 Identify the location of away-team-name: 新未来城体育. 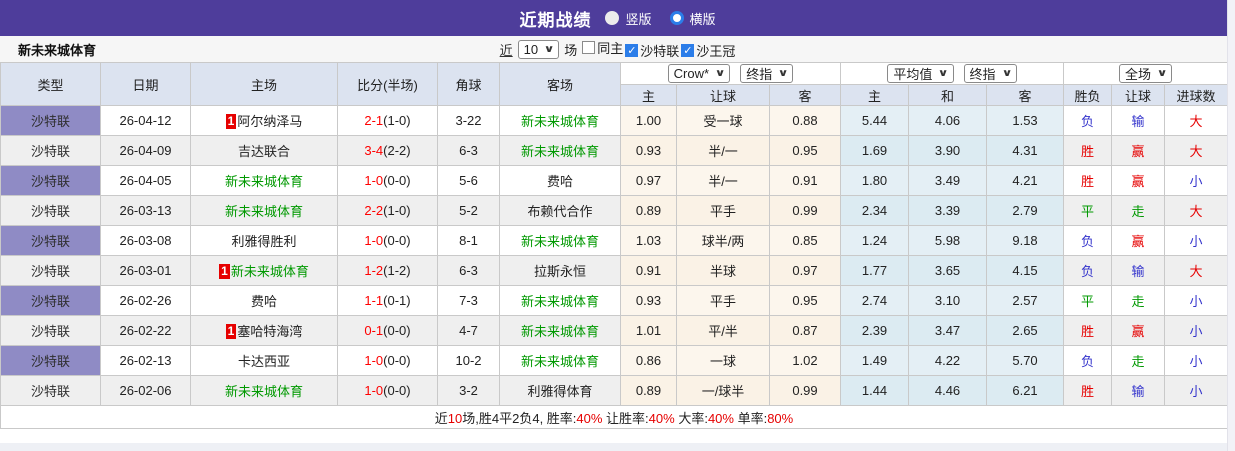
(559, 331).